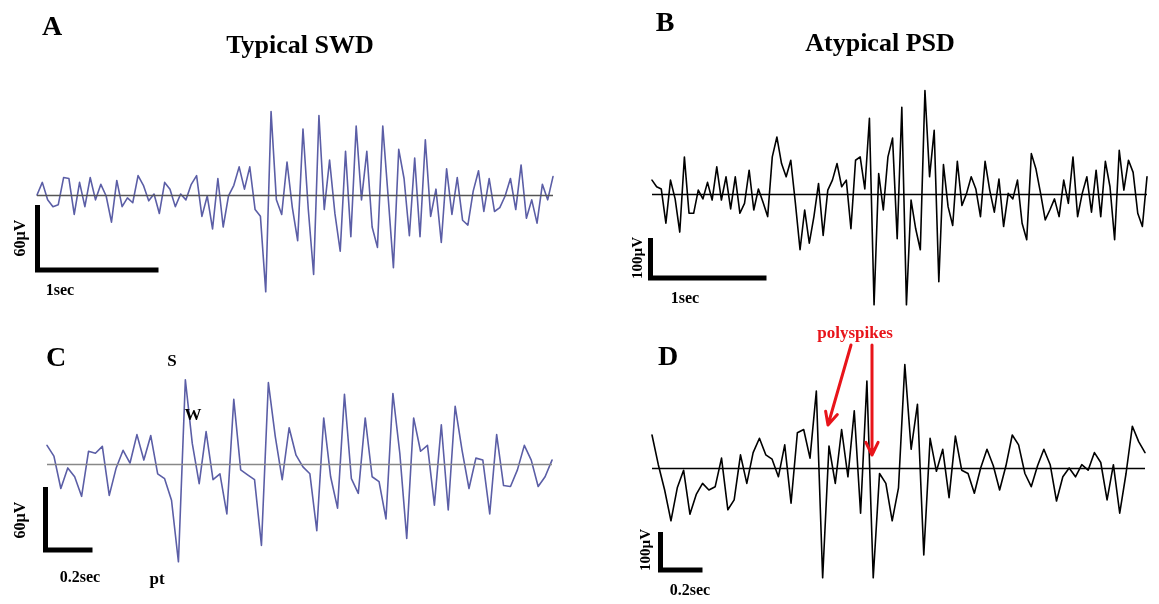  I want to click on annotation: 100µV, so click(644, 550).